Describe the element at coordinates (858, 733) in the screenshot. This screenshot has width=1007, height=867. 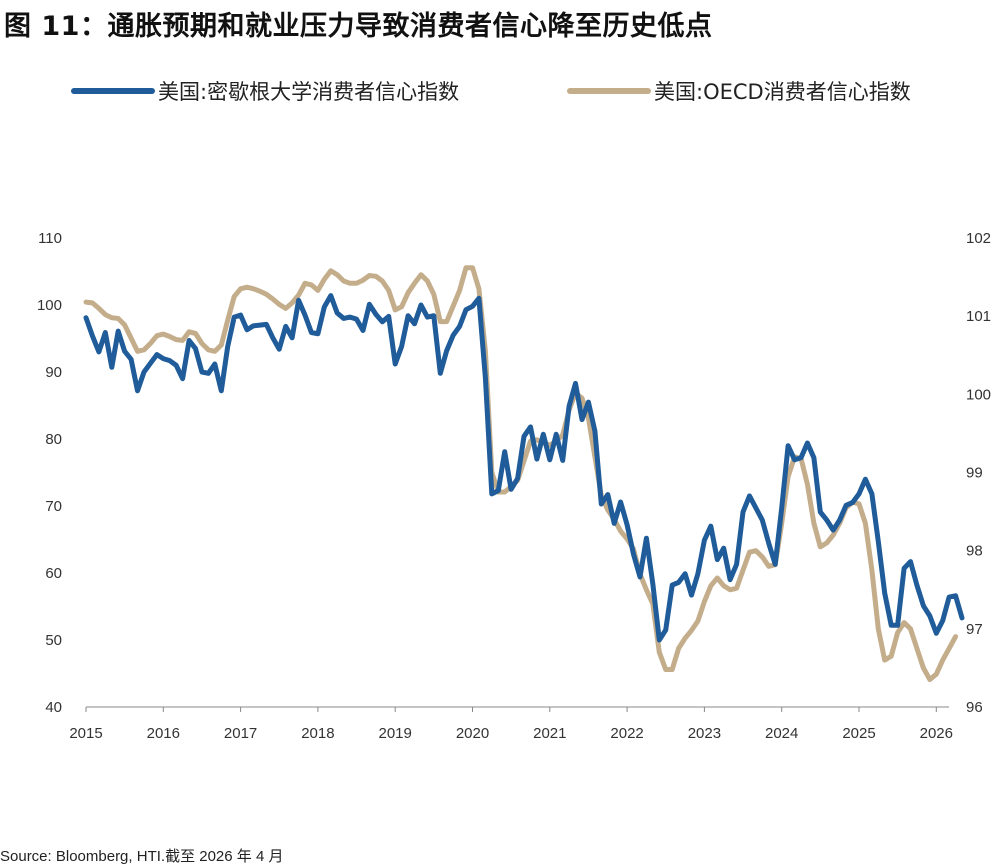
I see `x-tick-label: 2025` at that location.